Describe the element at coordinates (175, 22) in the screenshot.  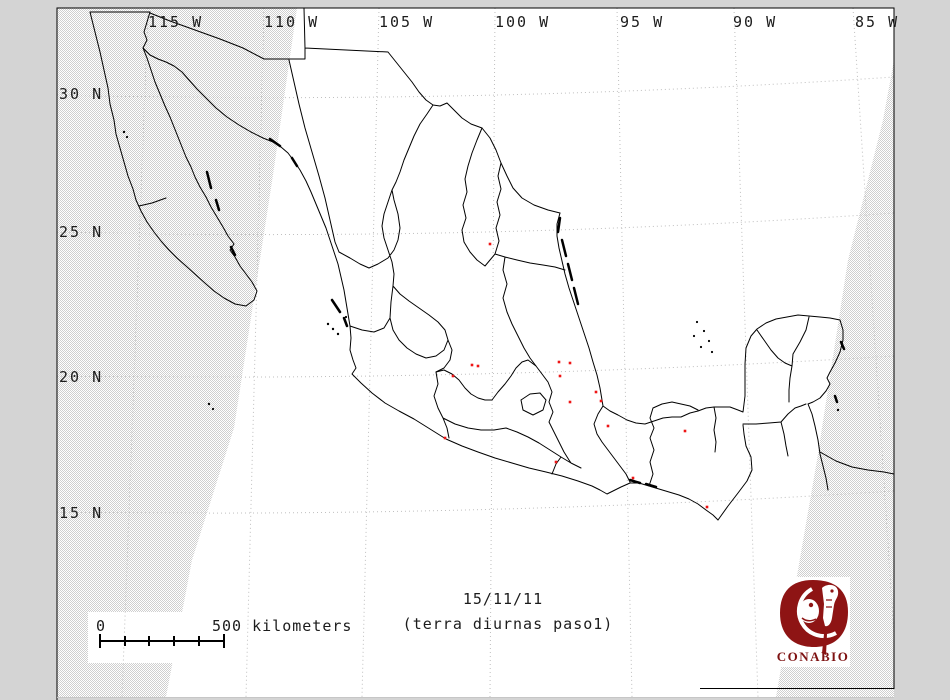
I see `lon-label-115w: 115 W` at that location.